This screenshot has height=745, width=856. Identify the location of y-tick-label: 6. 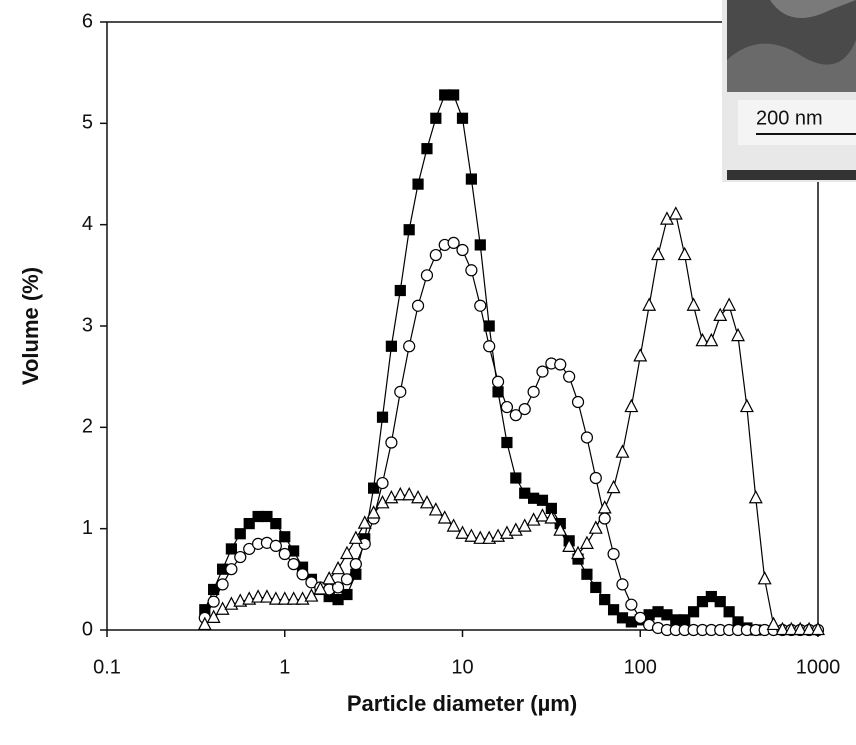
(87, 21).